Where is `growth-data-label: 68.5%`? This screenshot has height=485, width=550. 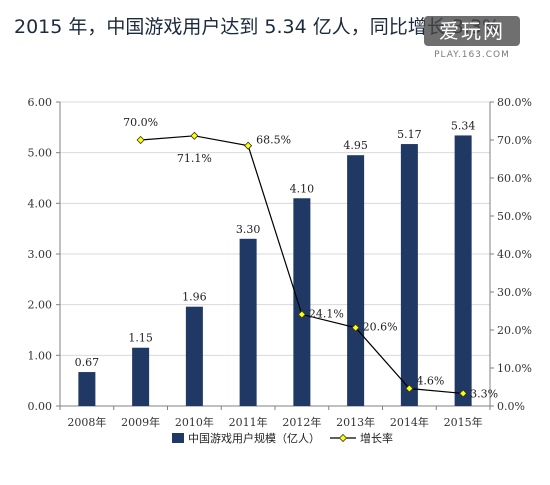 growth-data-label: 68.5% is located at coordinates (273, 140).